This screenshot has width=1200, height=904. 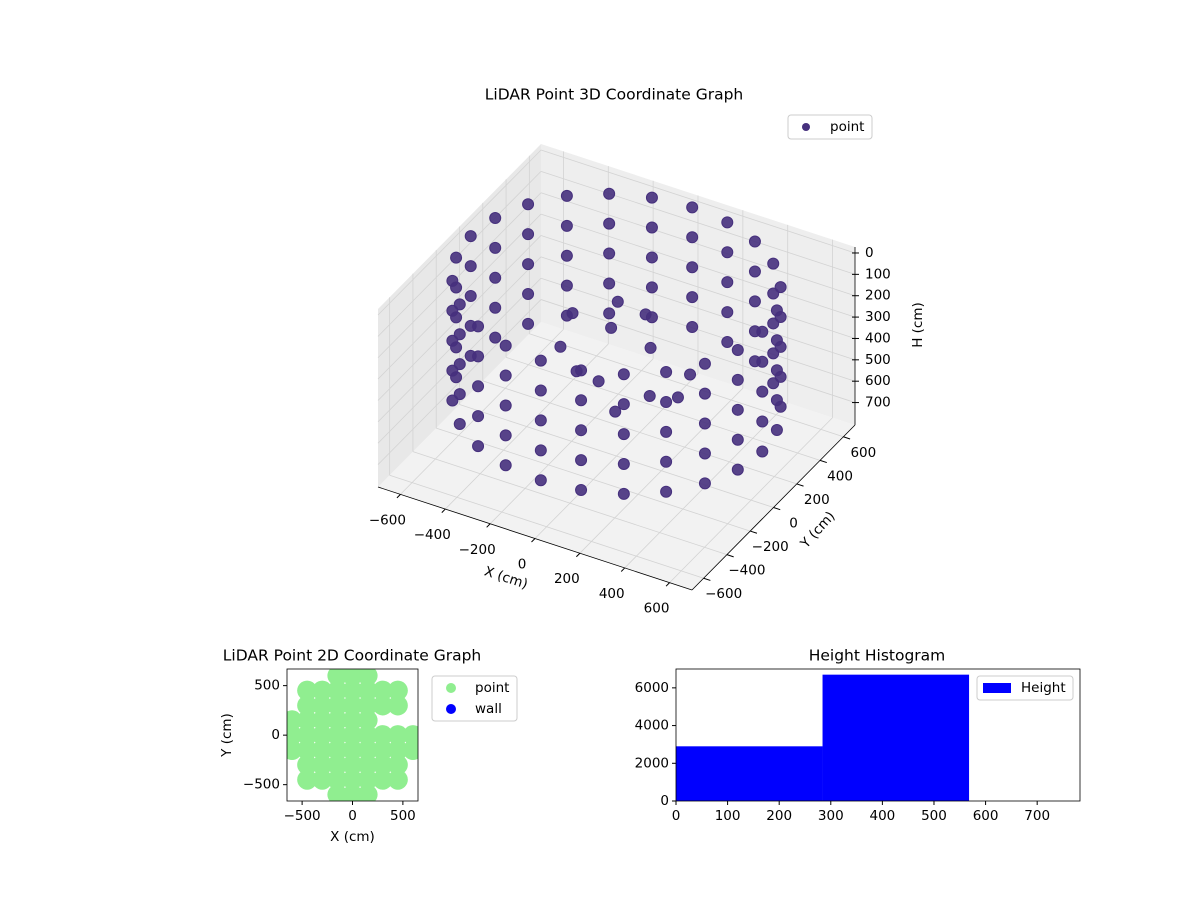 What do you see at coordinates (403, 816) in the screenshot?
I see `x-tick-label: 500` at bounding box center [403, 816].